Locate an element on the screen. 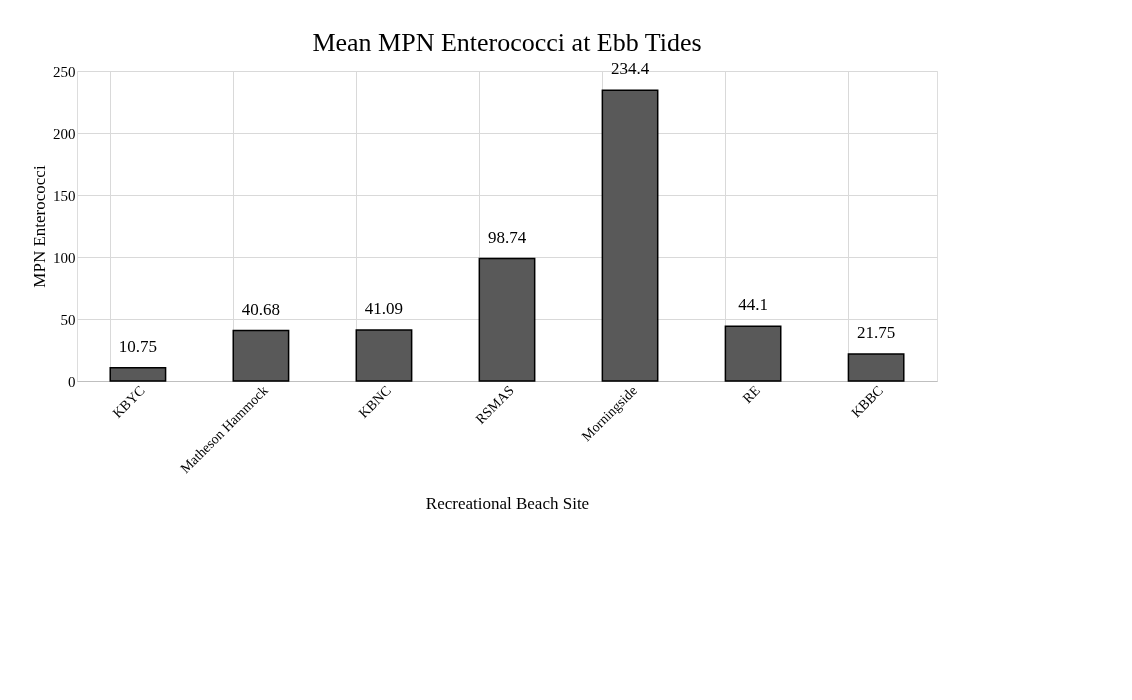 The height and width of the screenshot is (700, 1132). data-label: 41.09 is located at coordinates (384, 309).